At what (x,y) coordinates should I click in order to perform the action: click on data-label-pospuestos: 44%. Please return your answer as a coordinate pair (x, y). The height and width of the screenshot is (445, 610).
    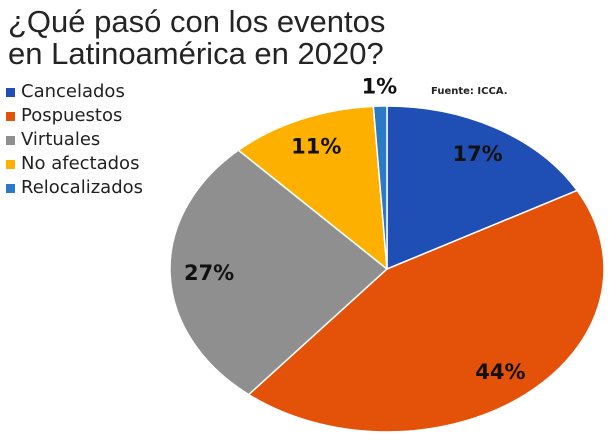
    Looking at the image, I should click on (500, 372).